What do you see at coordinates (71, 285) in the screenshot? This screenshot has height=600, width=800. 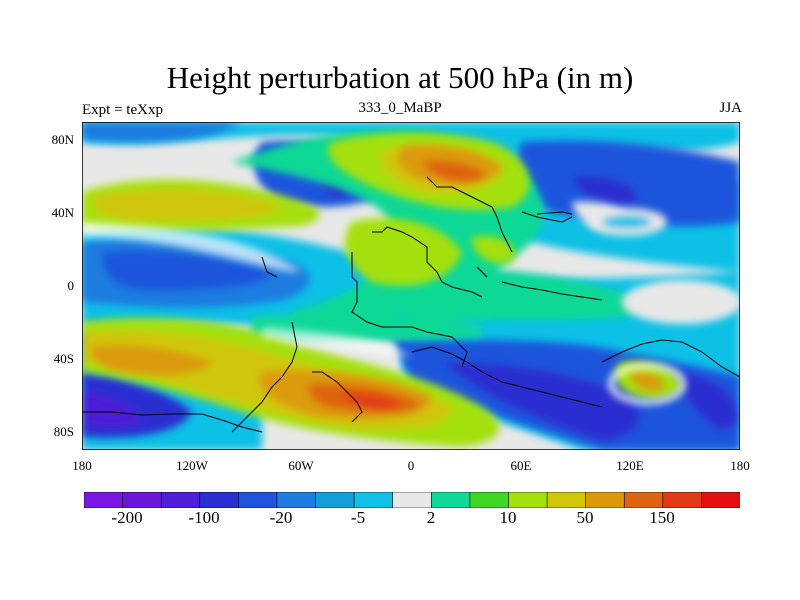 I see `lat-tick-label: 0` at bounding box center [71, 285].